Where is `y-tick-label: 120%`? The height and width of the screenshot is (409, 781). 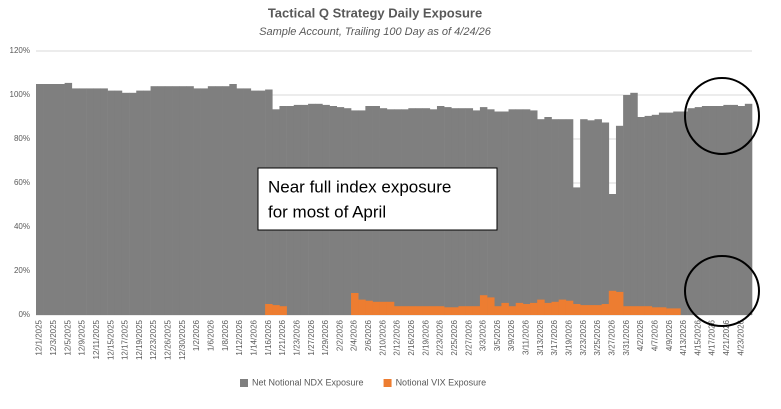 y-tick-label: 120% is located at coordinates (20, 50).